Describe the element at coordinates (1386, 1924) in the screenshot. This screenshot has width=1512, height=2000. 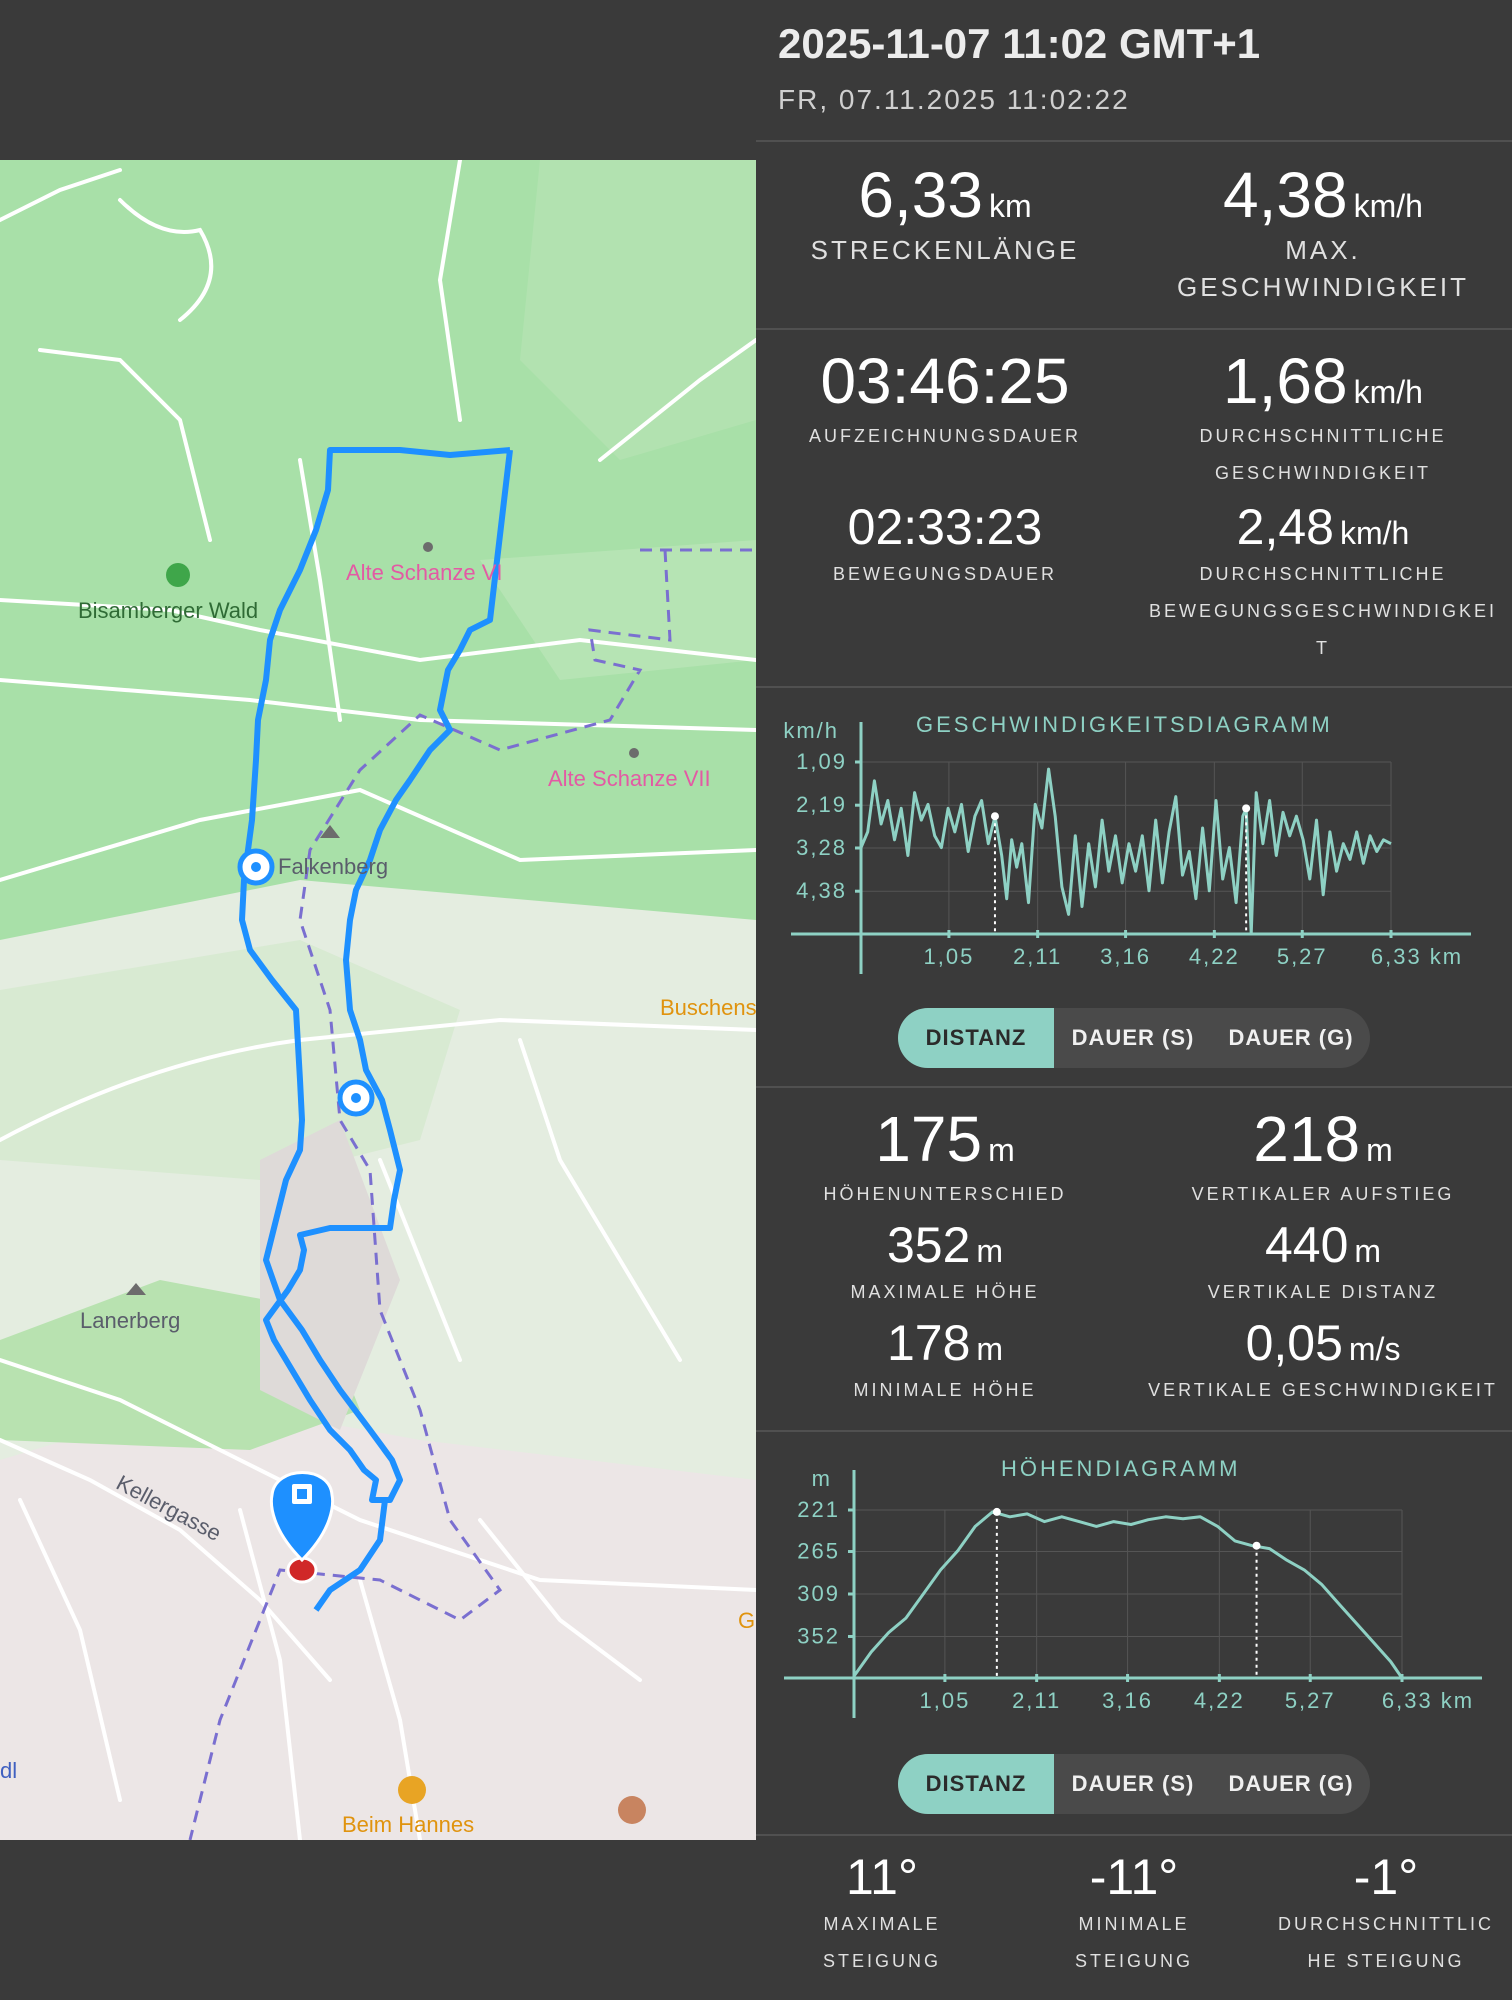
I see `avg-slope-label-1: DURCHSCHNITTLIC` at that location.